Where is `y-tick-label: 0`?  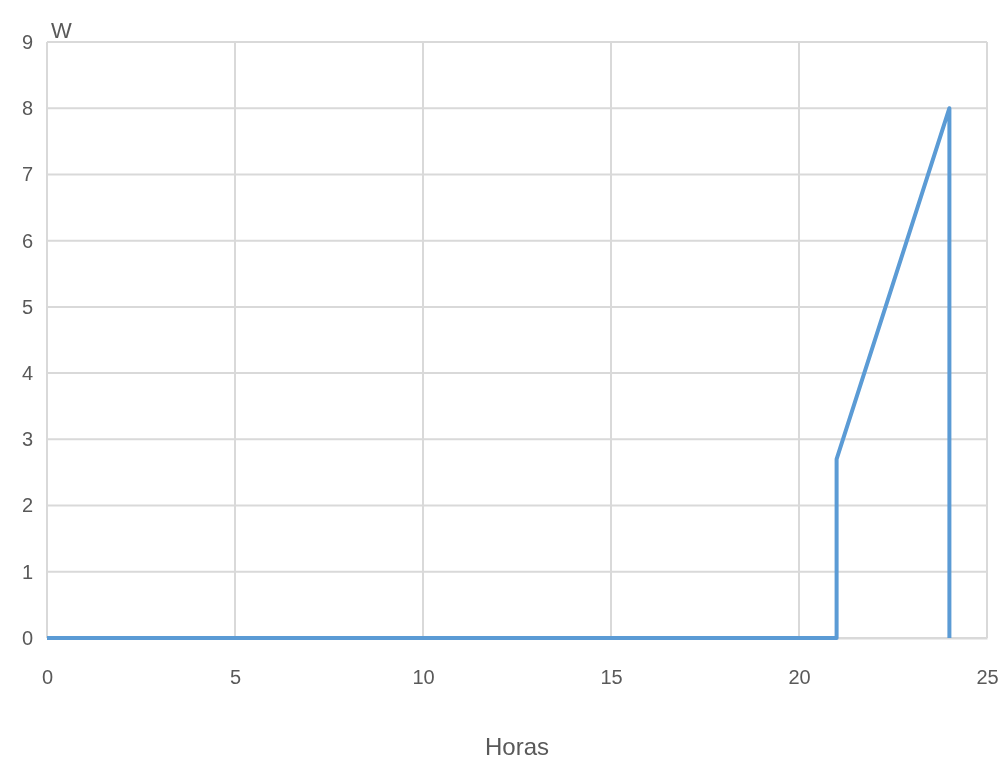
y-tick-label: 0 is located at coordinates (27, 637).